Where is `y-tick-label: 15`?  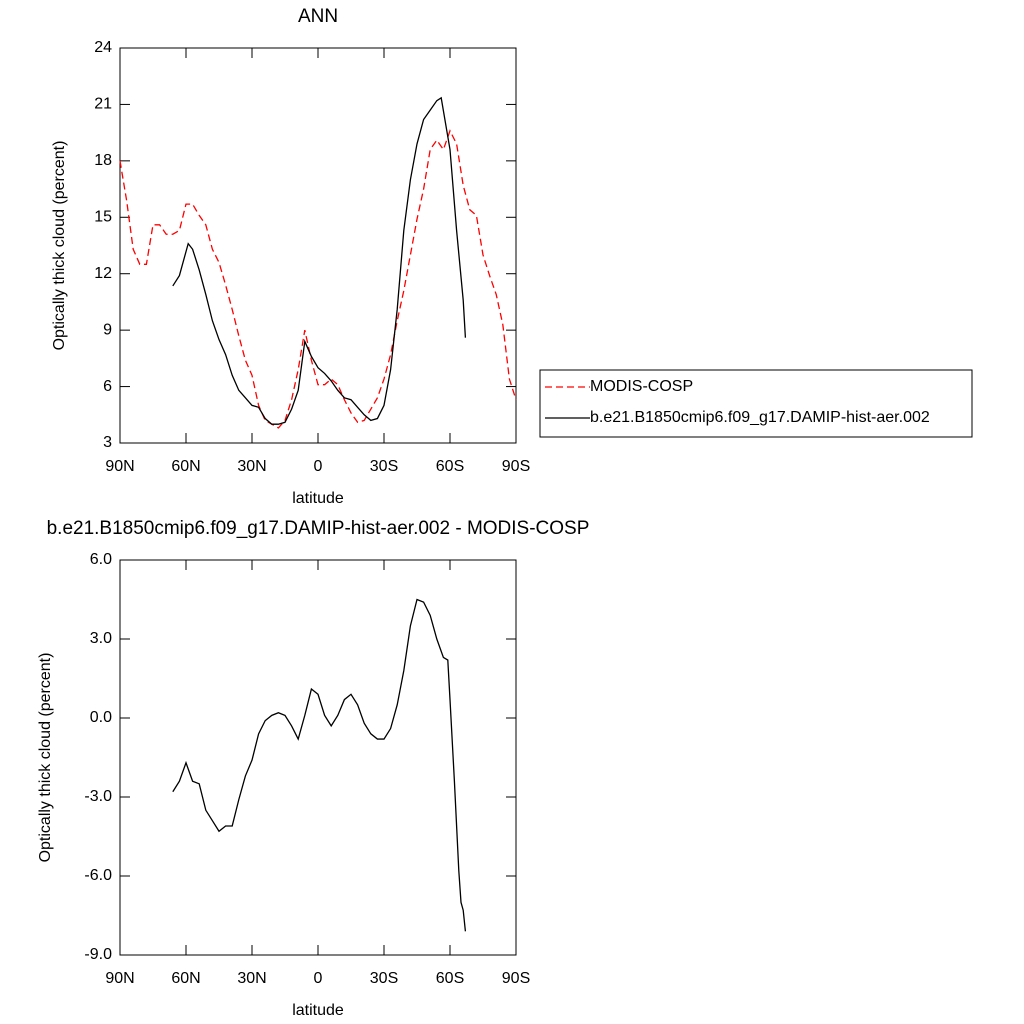 y-tick-label: 15 is located at coordinates (103, 217).